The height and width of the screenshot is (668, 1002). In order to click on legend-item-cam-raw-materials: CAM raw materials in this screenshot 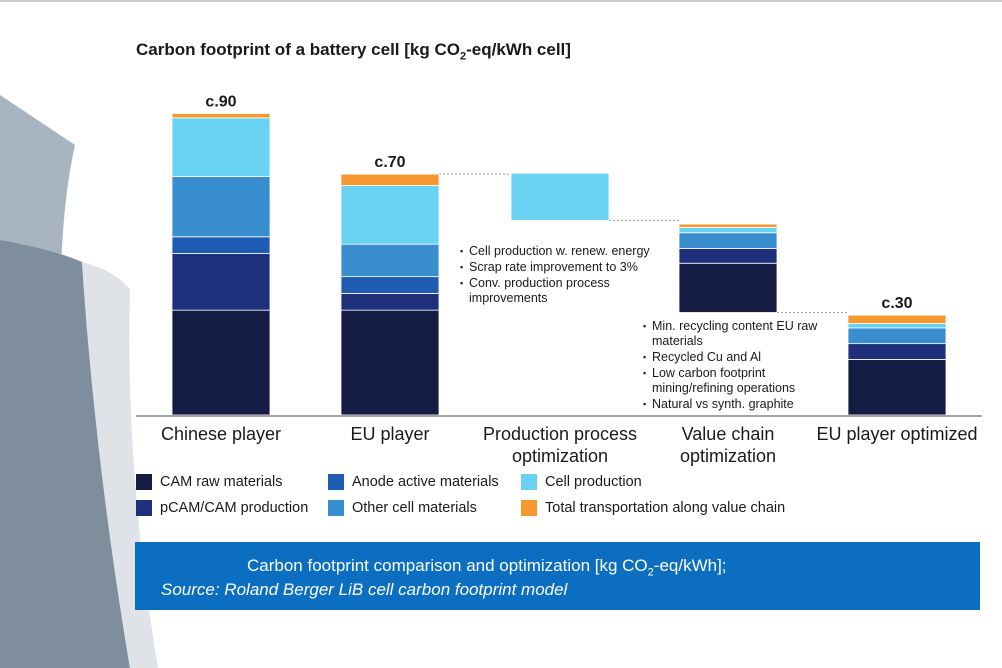, I will do `click(209, 482)`.